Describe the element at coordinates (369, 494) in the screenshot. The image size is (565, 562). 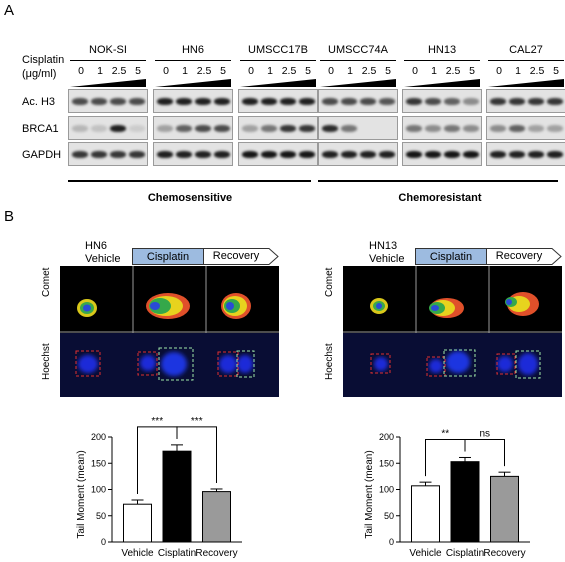
I see `hn13-y-axis-label: Tail Moment (mean)` at that location.